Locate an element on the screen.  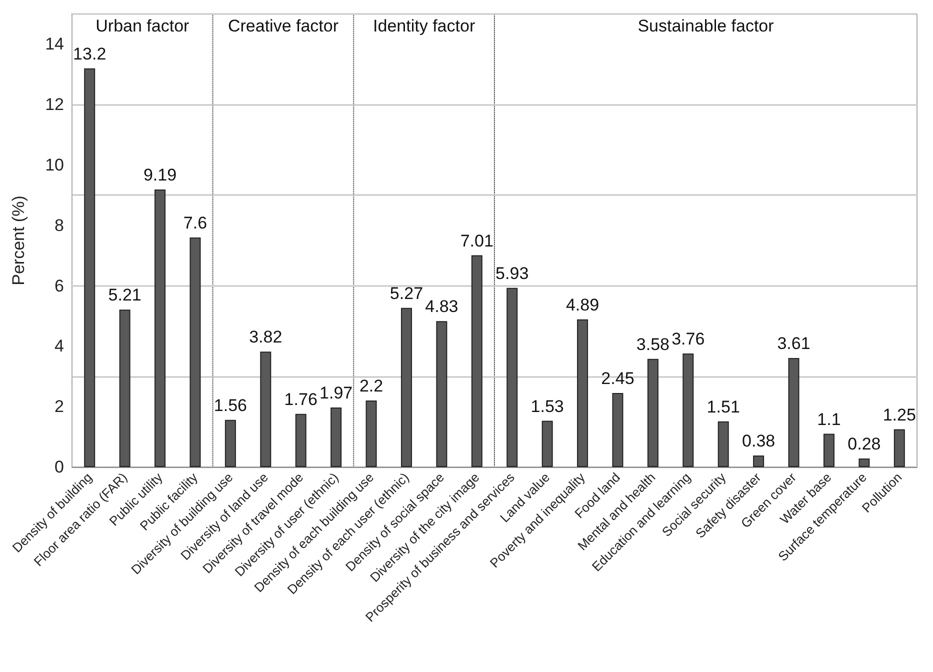
data-label: 1.51 is located at coordinates (723, 406).